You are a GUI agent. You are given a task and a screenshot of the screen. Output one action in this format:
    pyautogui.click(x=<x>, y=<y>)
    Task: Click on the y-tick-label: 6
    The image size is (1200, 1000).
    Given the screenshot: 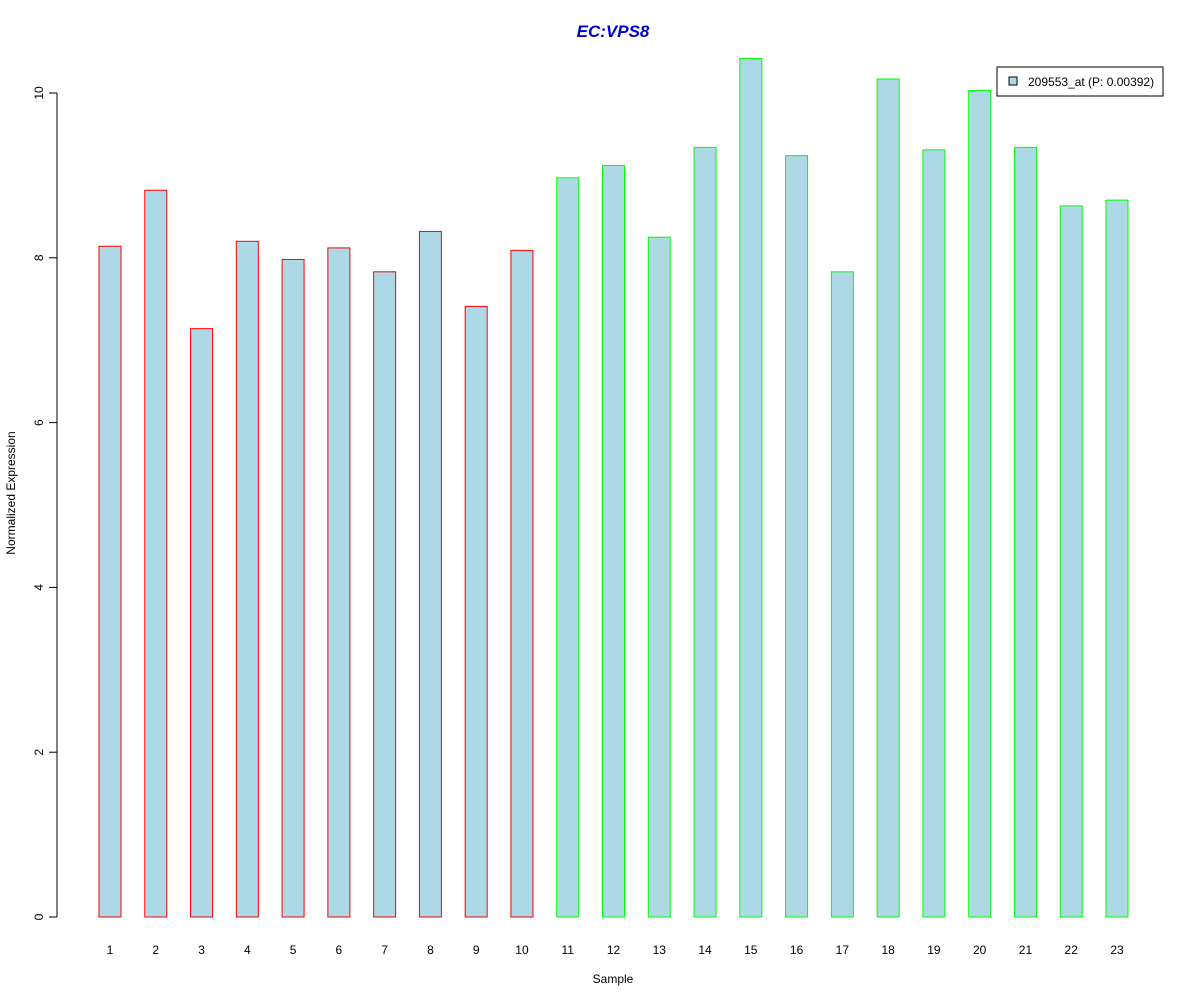 What is the action you would take?
    pyautogui.click(x=39, y=422)
    